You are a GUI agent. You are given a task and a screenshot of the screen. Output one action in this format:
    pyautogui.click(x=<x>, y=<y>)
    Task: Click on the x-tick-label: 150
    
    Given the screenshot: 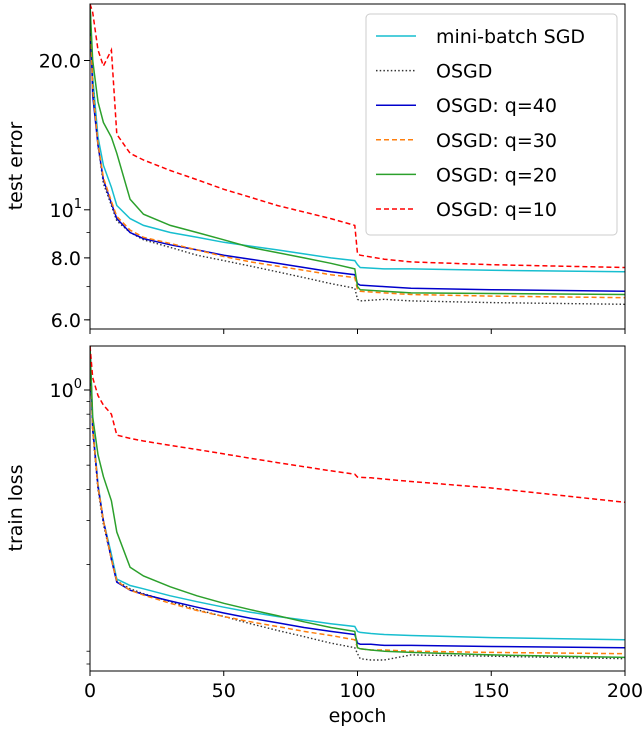 What is the action you would take?
    pyautogui.click(x=491, y=691)
    